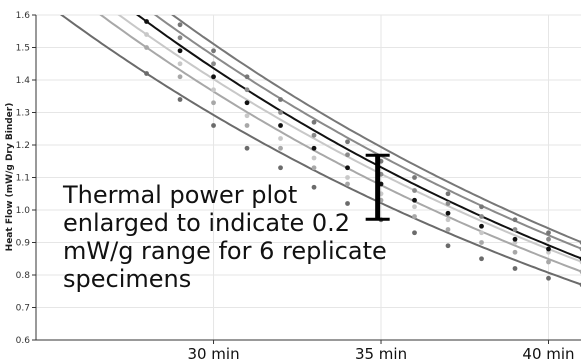  What do you see at coordinates (23, 81) in the screenshot?
I see `y-tick-label: 1.4` at bounding box center [23, 81].